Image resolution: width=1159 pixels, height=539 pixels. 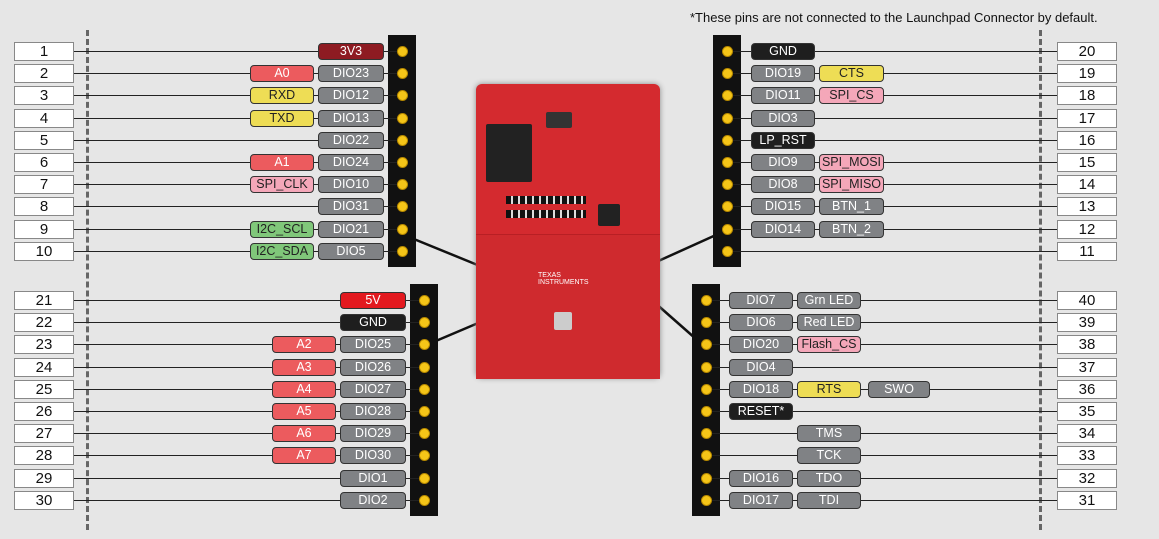 I want to click on pin-number-box: 15, so click(x=1087, y=162).